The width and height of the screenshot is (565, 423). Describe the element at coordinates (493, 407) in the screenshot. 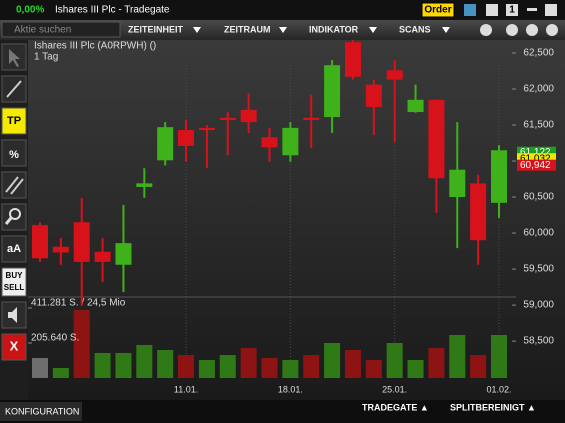

I see `adjust-label: SPLITBEREINIGT ▲` at that location.